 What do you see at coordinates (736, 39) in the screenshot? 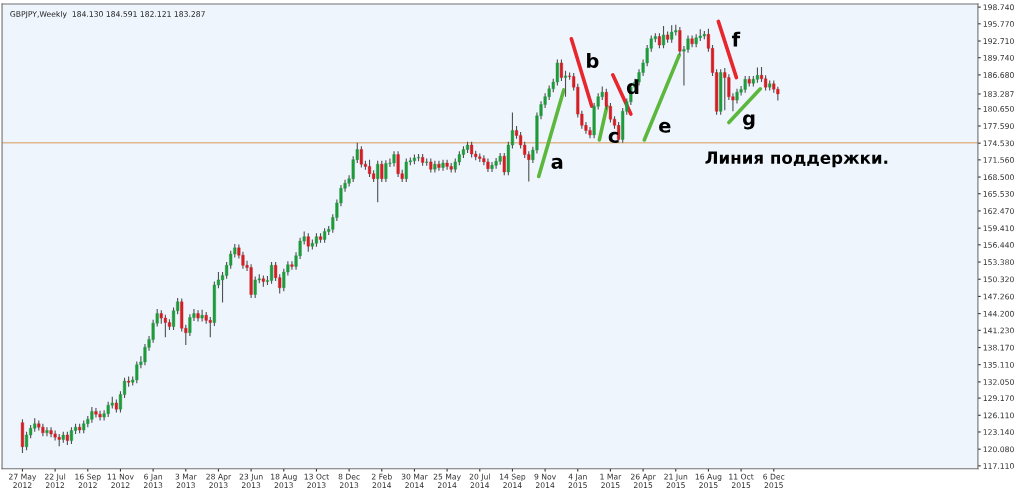
I see `series-label: f` at bounding box center [736, 39].